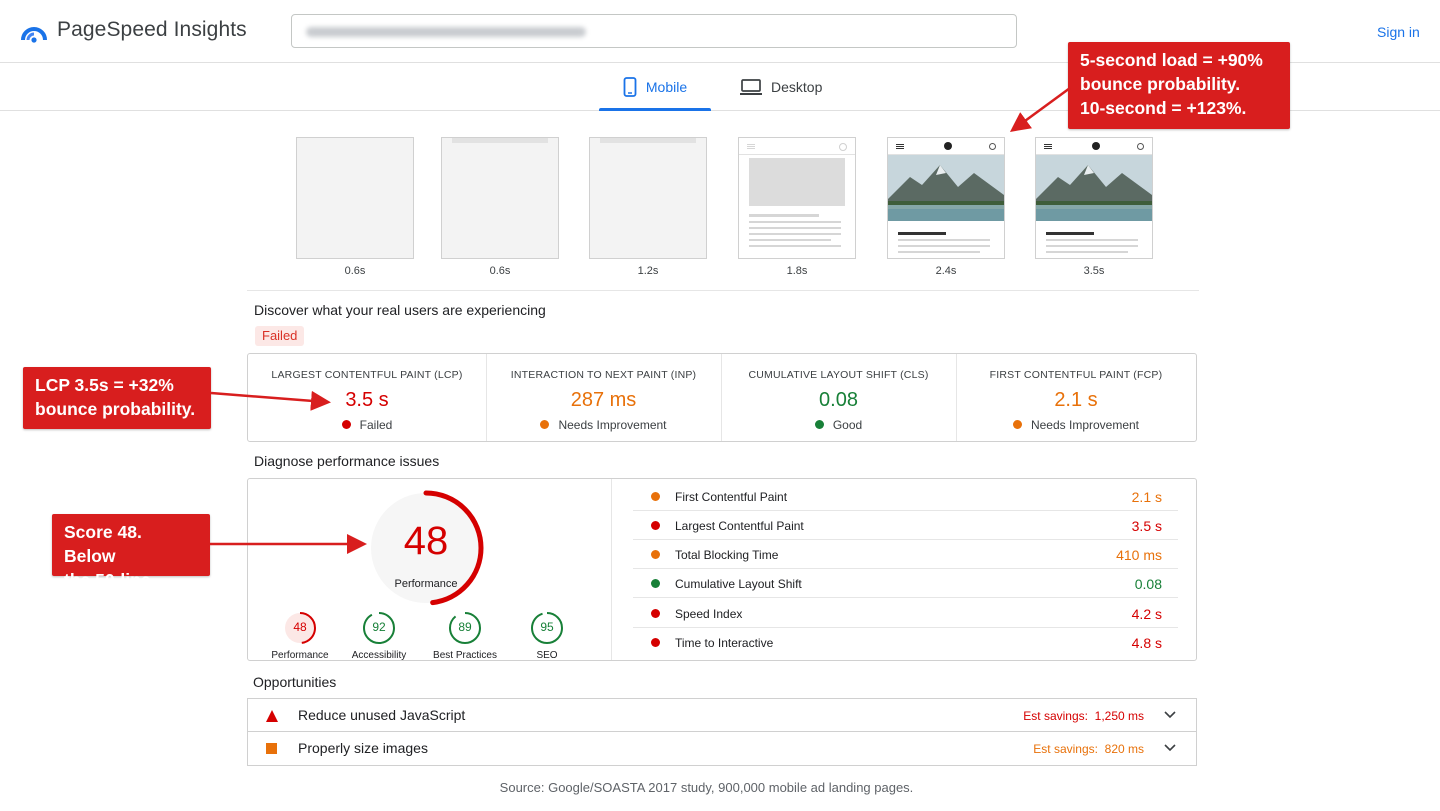  What do you see at coordinates (738, 584) in the screenshot?
I see `lab-metric-label: Cumulative Layout Shift` at bounding box center [738, 584].